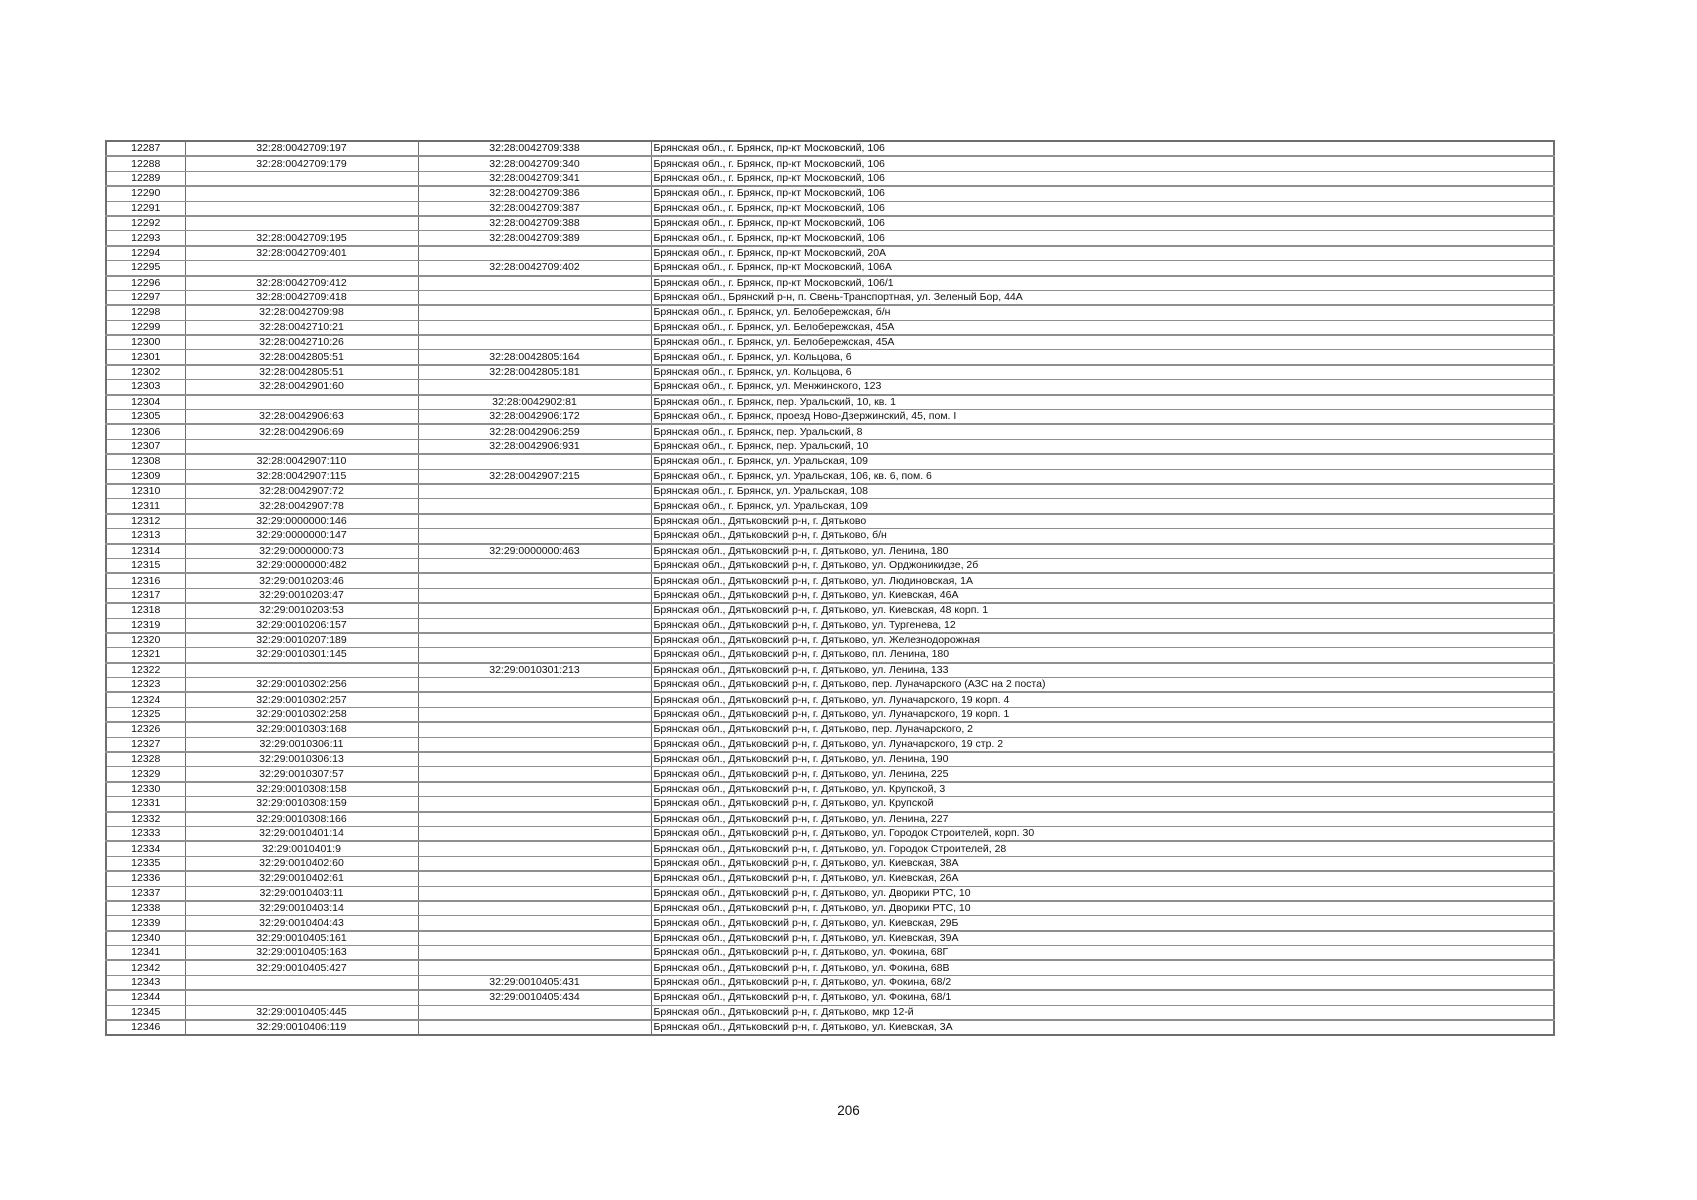 This screenshot has height=1200, width=1697. I want to click on row-number-cell: 12318, so click(145, 610).